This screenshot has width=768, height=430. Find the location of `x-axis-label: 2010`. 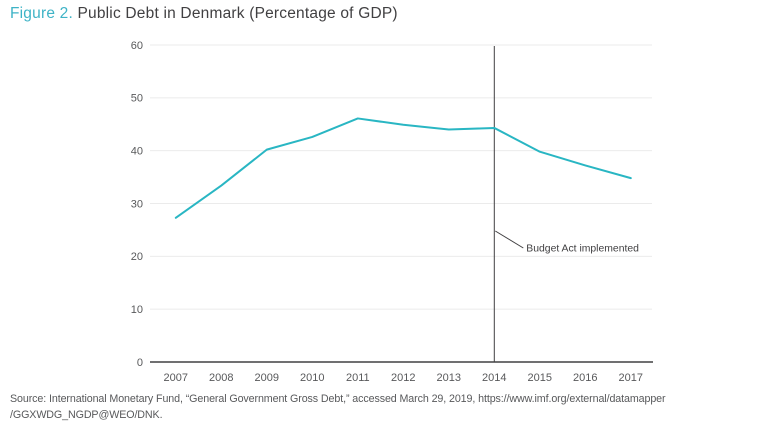

x-axis-label: 2010 is located at coordinates (312, 378).